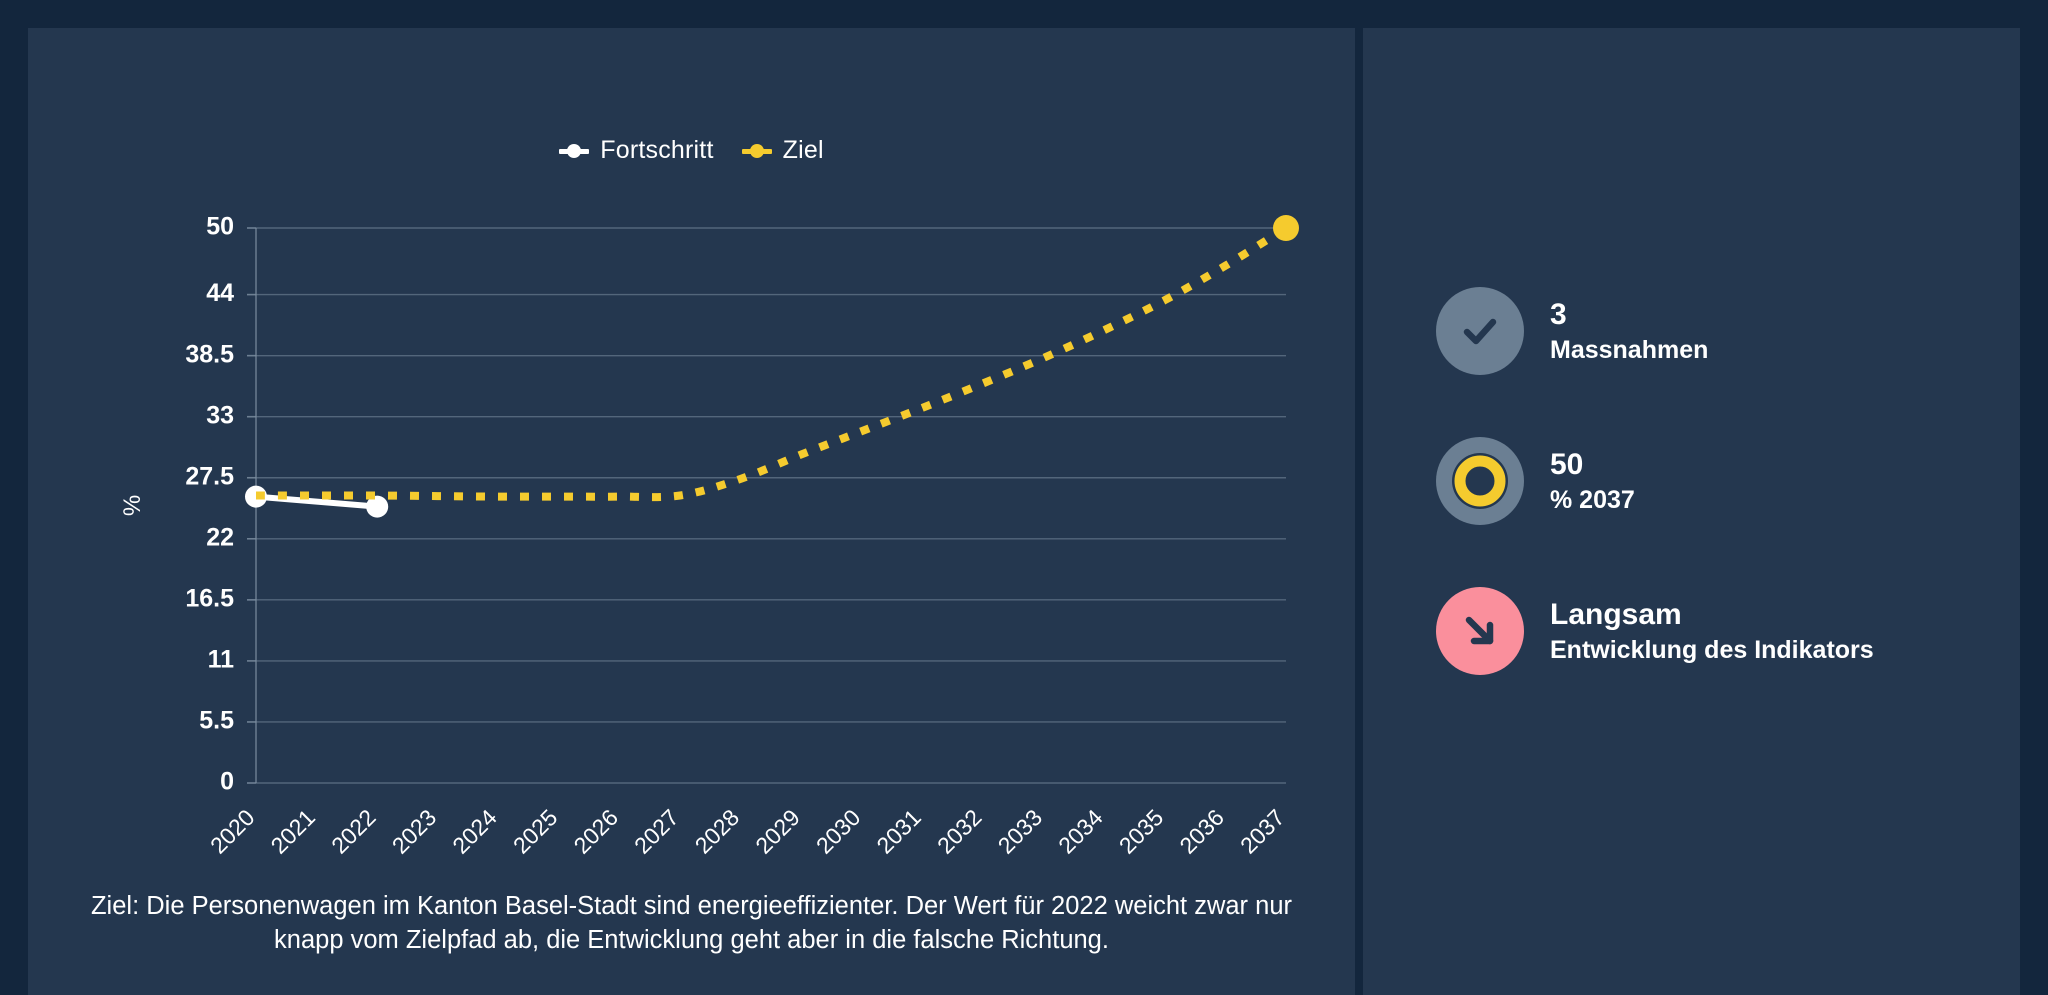 The image size is (2048, 995). I want to click on svg-text: 2020, so click(232, 831).